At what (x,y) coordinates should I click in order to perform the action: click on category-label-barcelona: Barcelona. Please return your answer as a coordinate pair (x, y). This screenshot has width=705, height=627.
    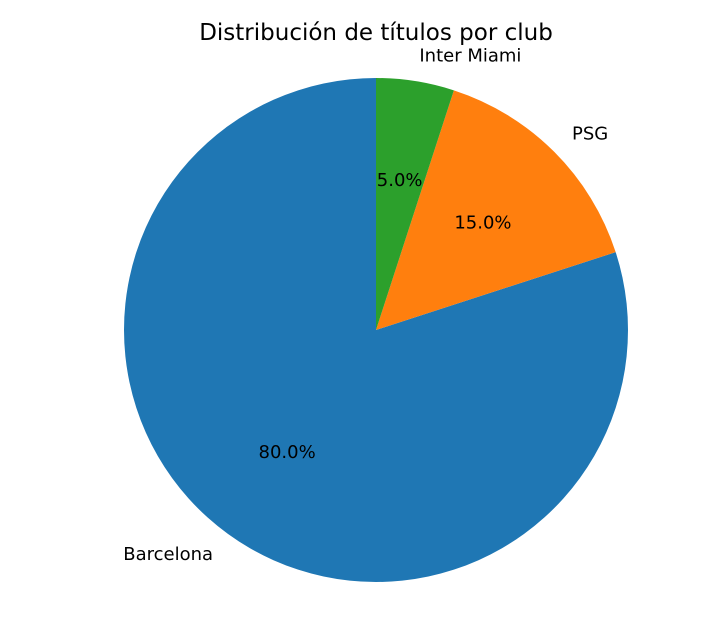
    Looking at the image, I should click on (168, 554).